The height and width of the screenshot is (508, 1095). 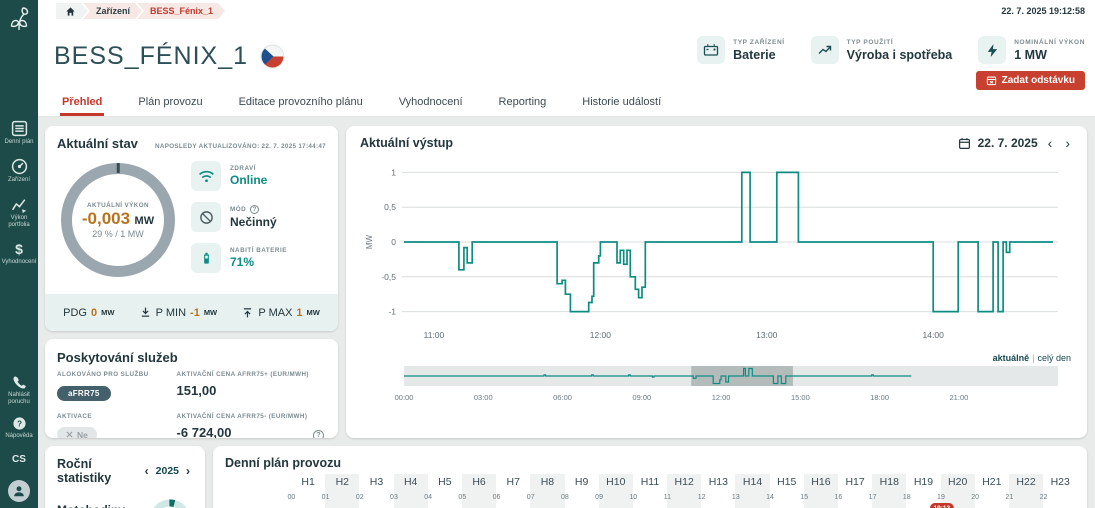 I want to click on services-title: Poskytování služeb, so click(x=117, y=357).